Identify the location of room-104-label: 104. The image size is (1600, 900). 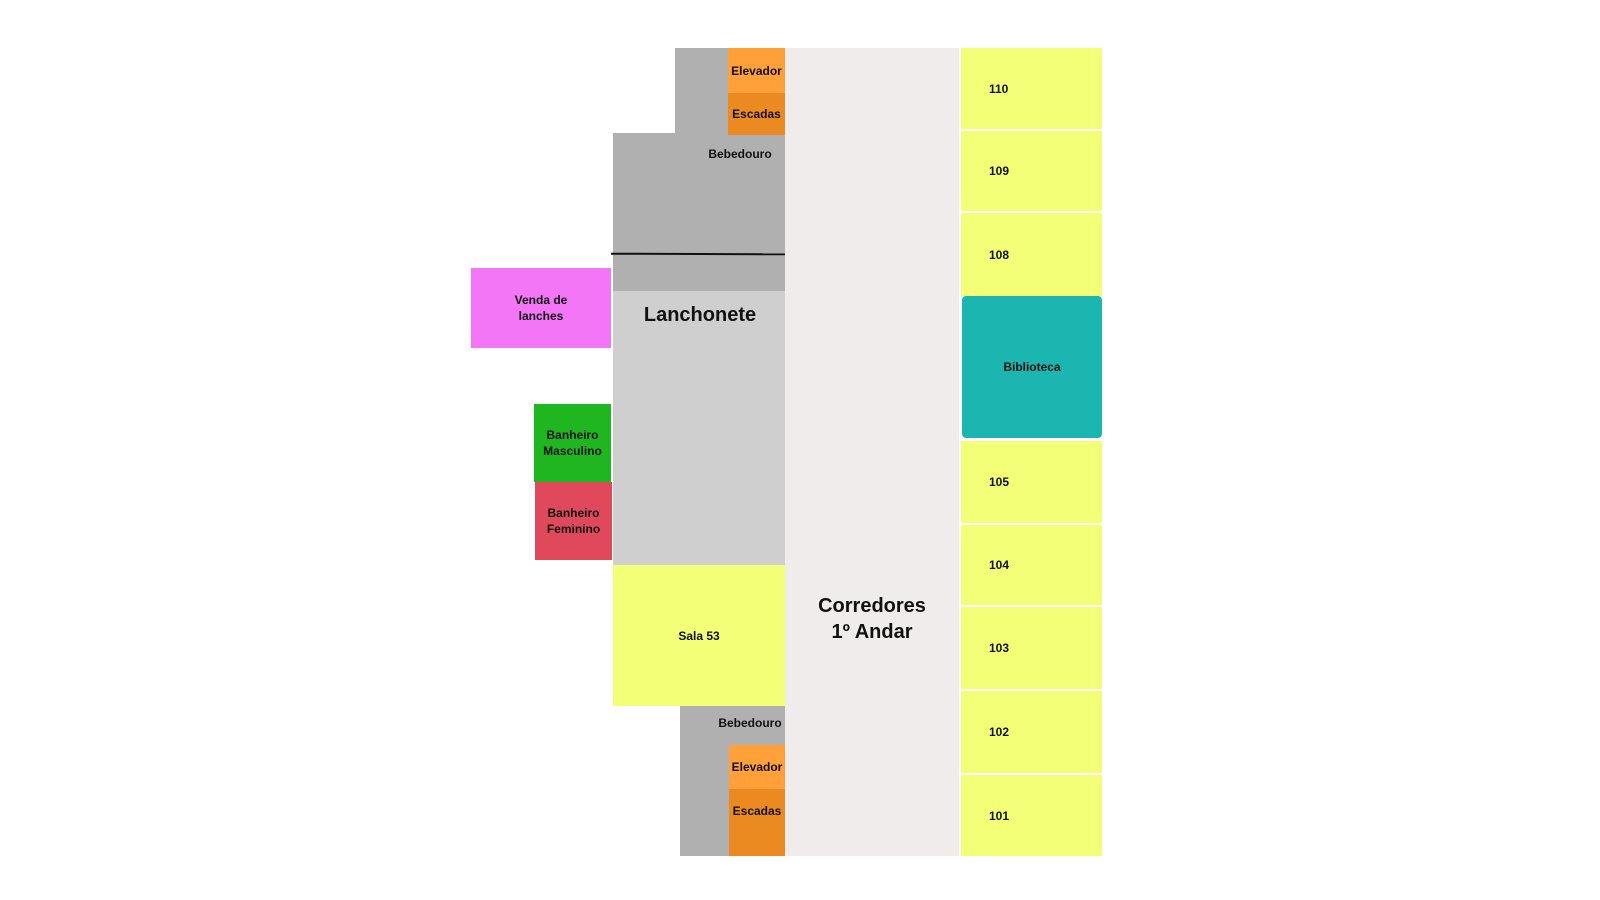
(999, 565).